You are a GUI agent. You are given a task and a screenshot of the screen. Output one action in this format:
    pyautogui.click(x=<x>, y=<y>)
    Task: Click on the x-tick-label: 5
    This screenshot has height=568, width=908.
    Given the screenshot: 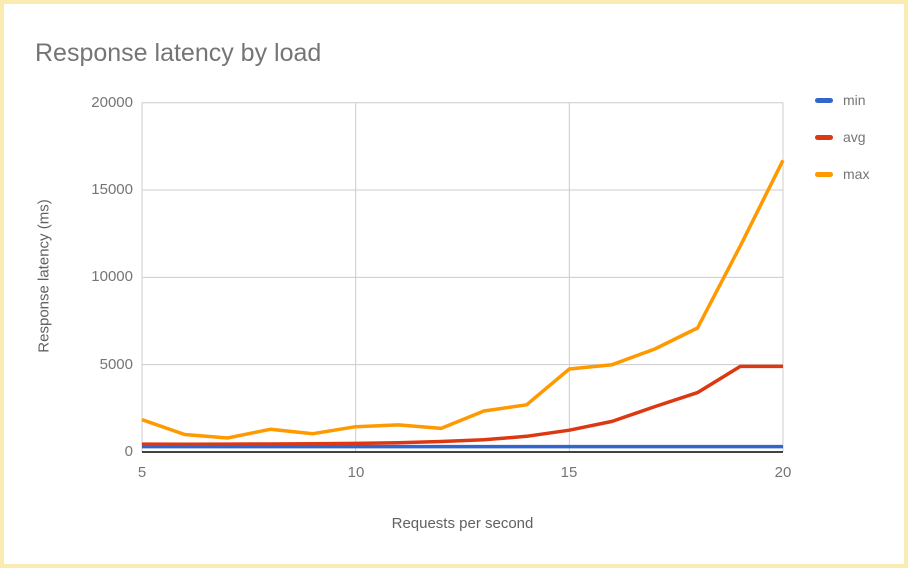 What is the action you would take?
    pyautogui.click(x=142, y=472)
    